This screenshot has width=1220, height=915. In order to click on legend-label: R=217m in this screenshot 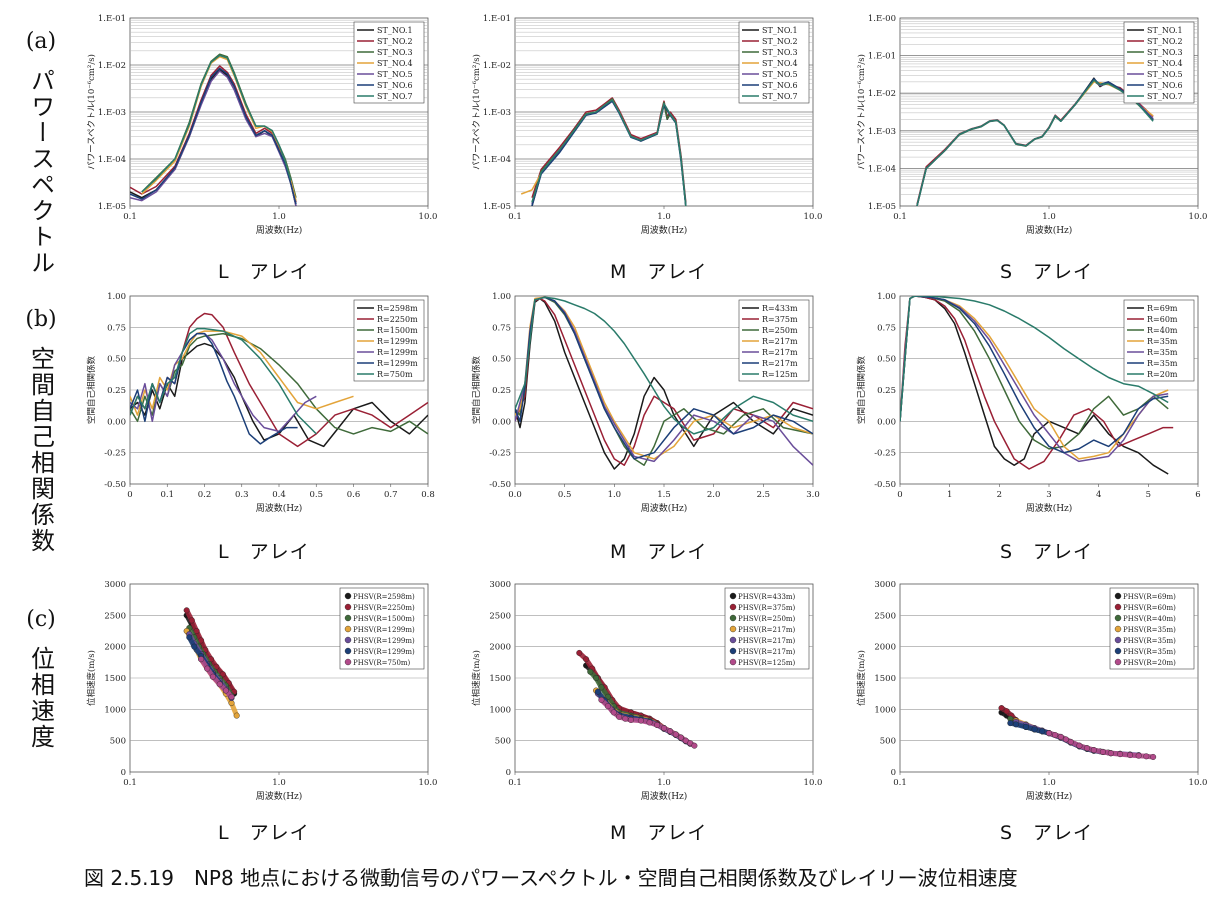, I will do `click(780, 341)`.